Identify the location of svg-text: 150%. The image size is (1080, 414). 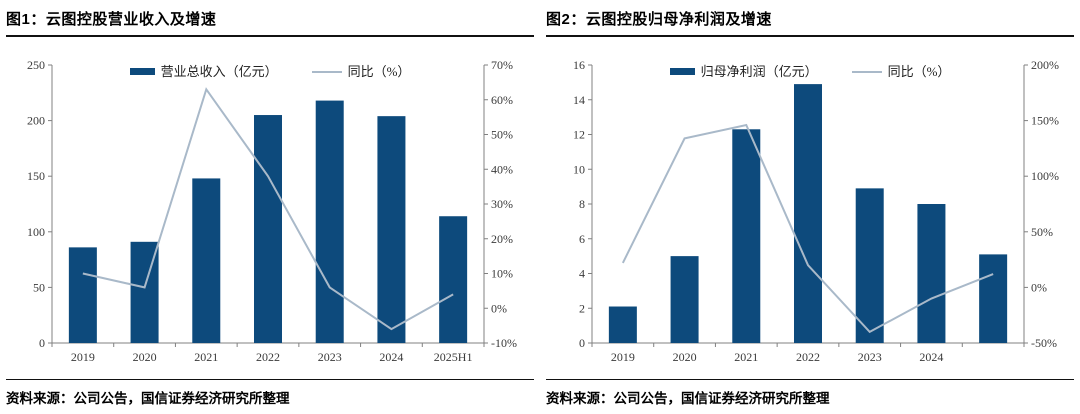
(1045, 121).